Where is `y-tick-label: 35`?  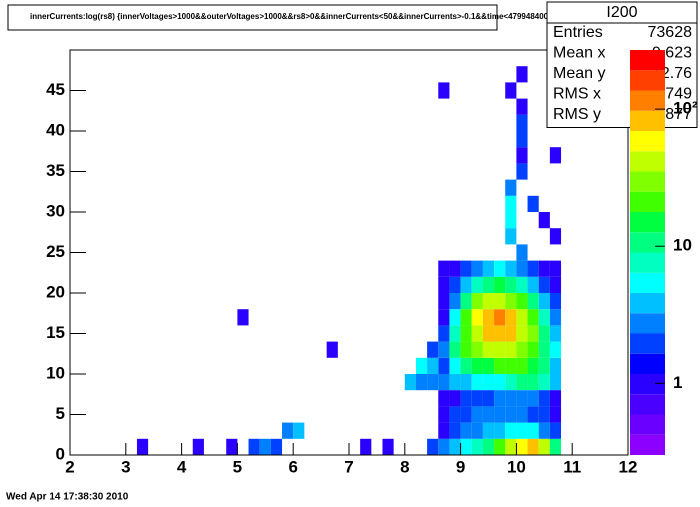
y-tick-label: 35 is located at coordinates (55, 170).